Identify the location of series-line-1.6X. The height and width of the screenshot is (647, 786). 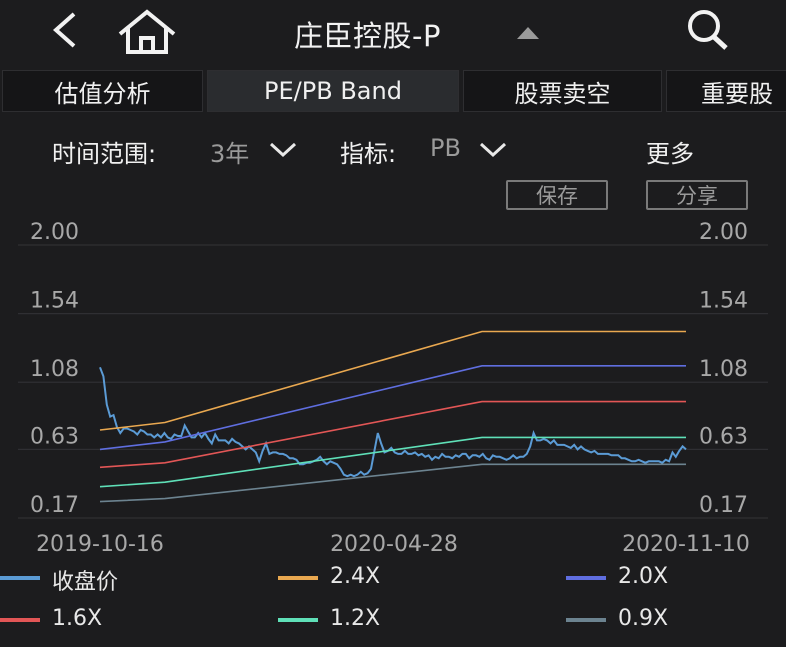
(392, 434).